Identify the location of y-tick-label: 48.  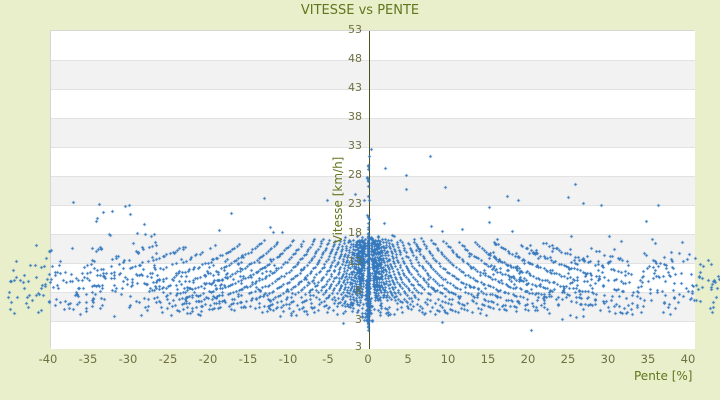
(355, 58).